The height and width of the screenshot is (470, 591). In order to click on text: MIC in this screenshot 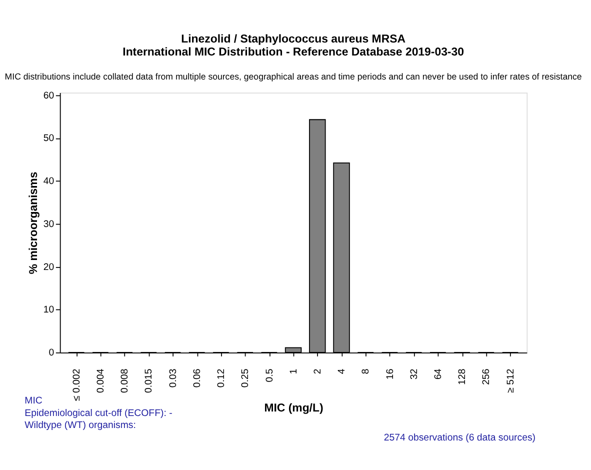, I will do `click(33, 401)`.